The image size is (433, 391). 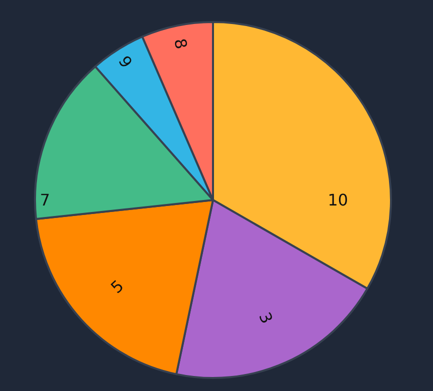 What do you see at coordinates (117, 287) in the screenshot?
I see `slice-label: 5` at bounding box center [117, 287].